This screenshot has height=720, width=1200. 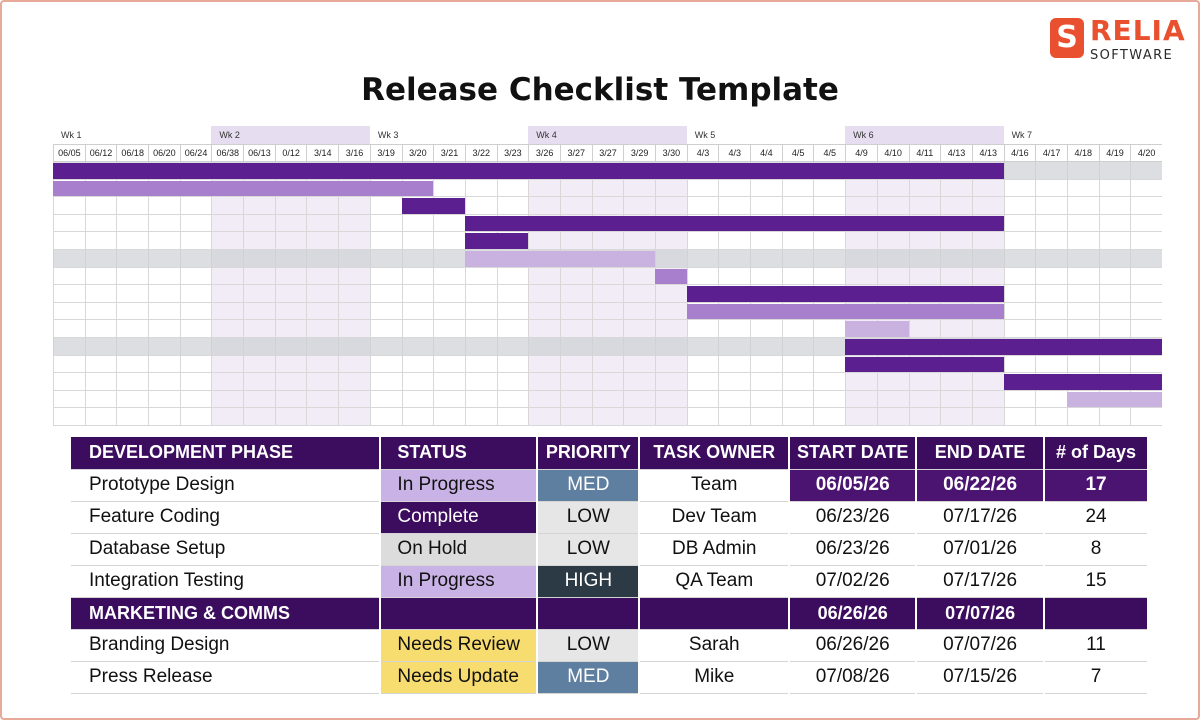 What do you see at coordinates (981, 677) in the screenshot?
I see `end-date-cell: 07/15/26` at bounding box center [981, 677].